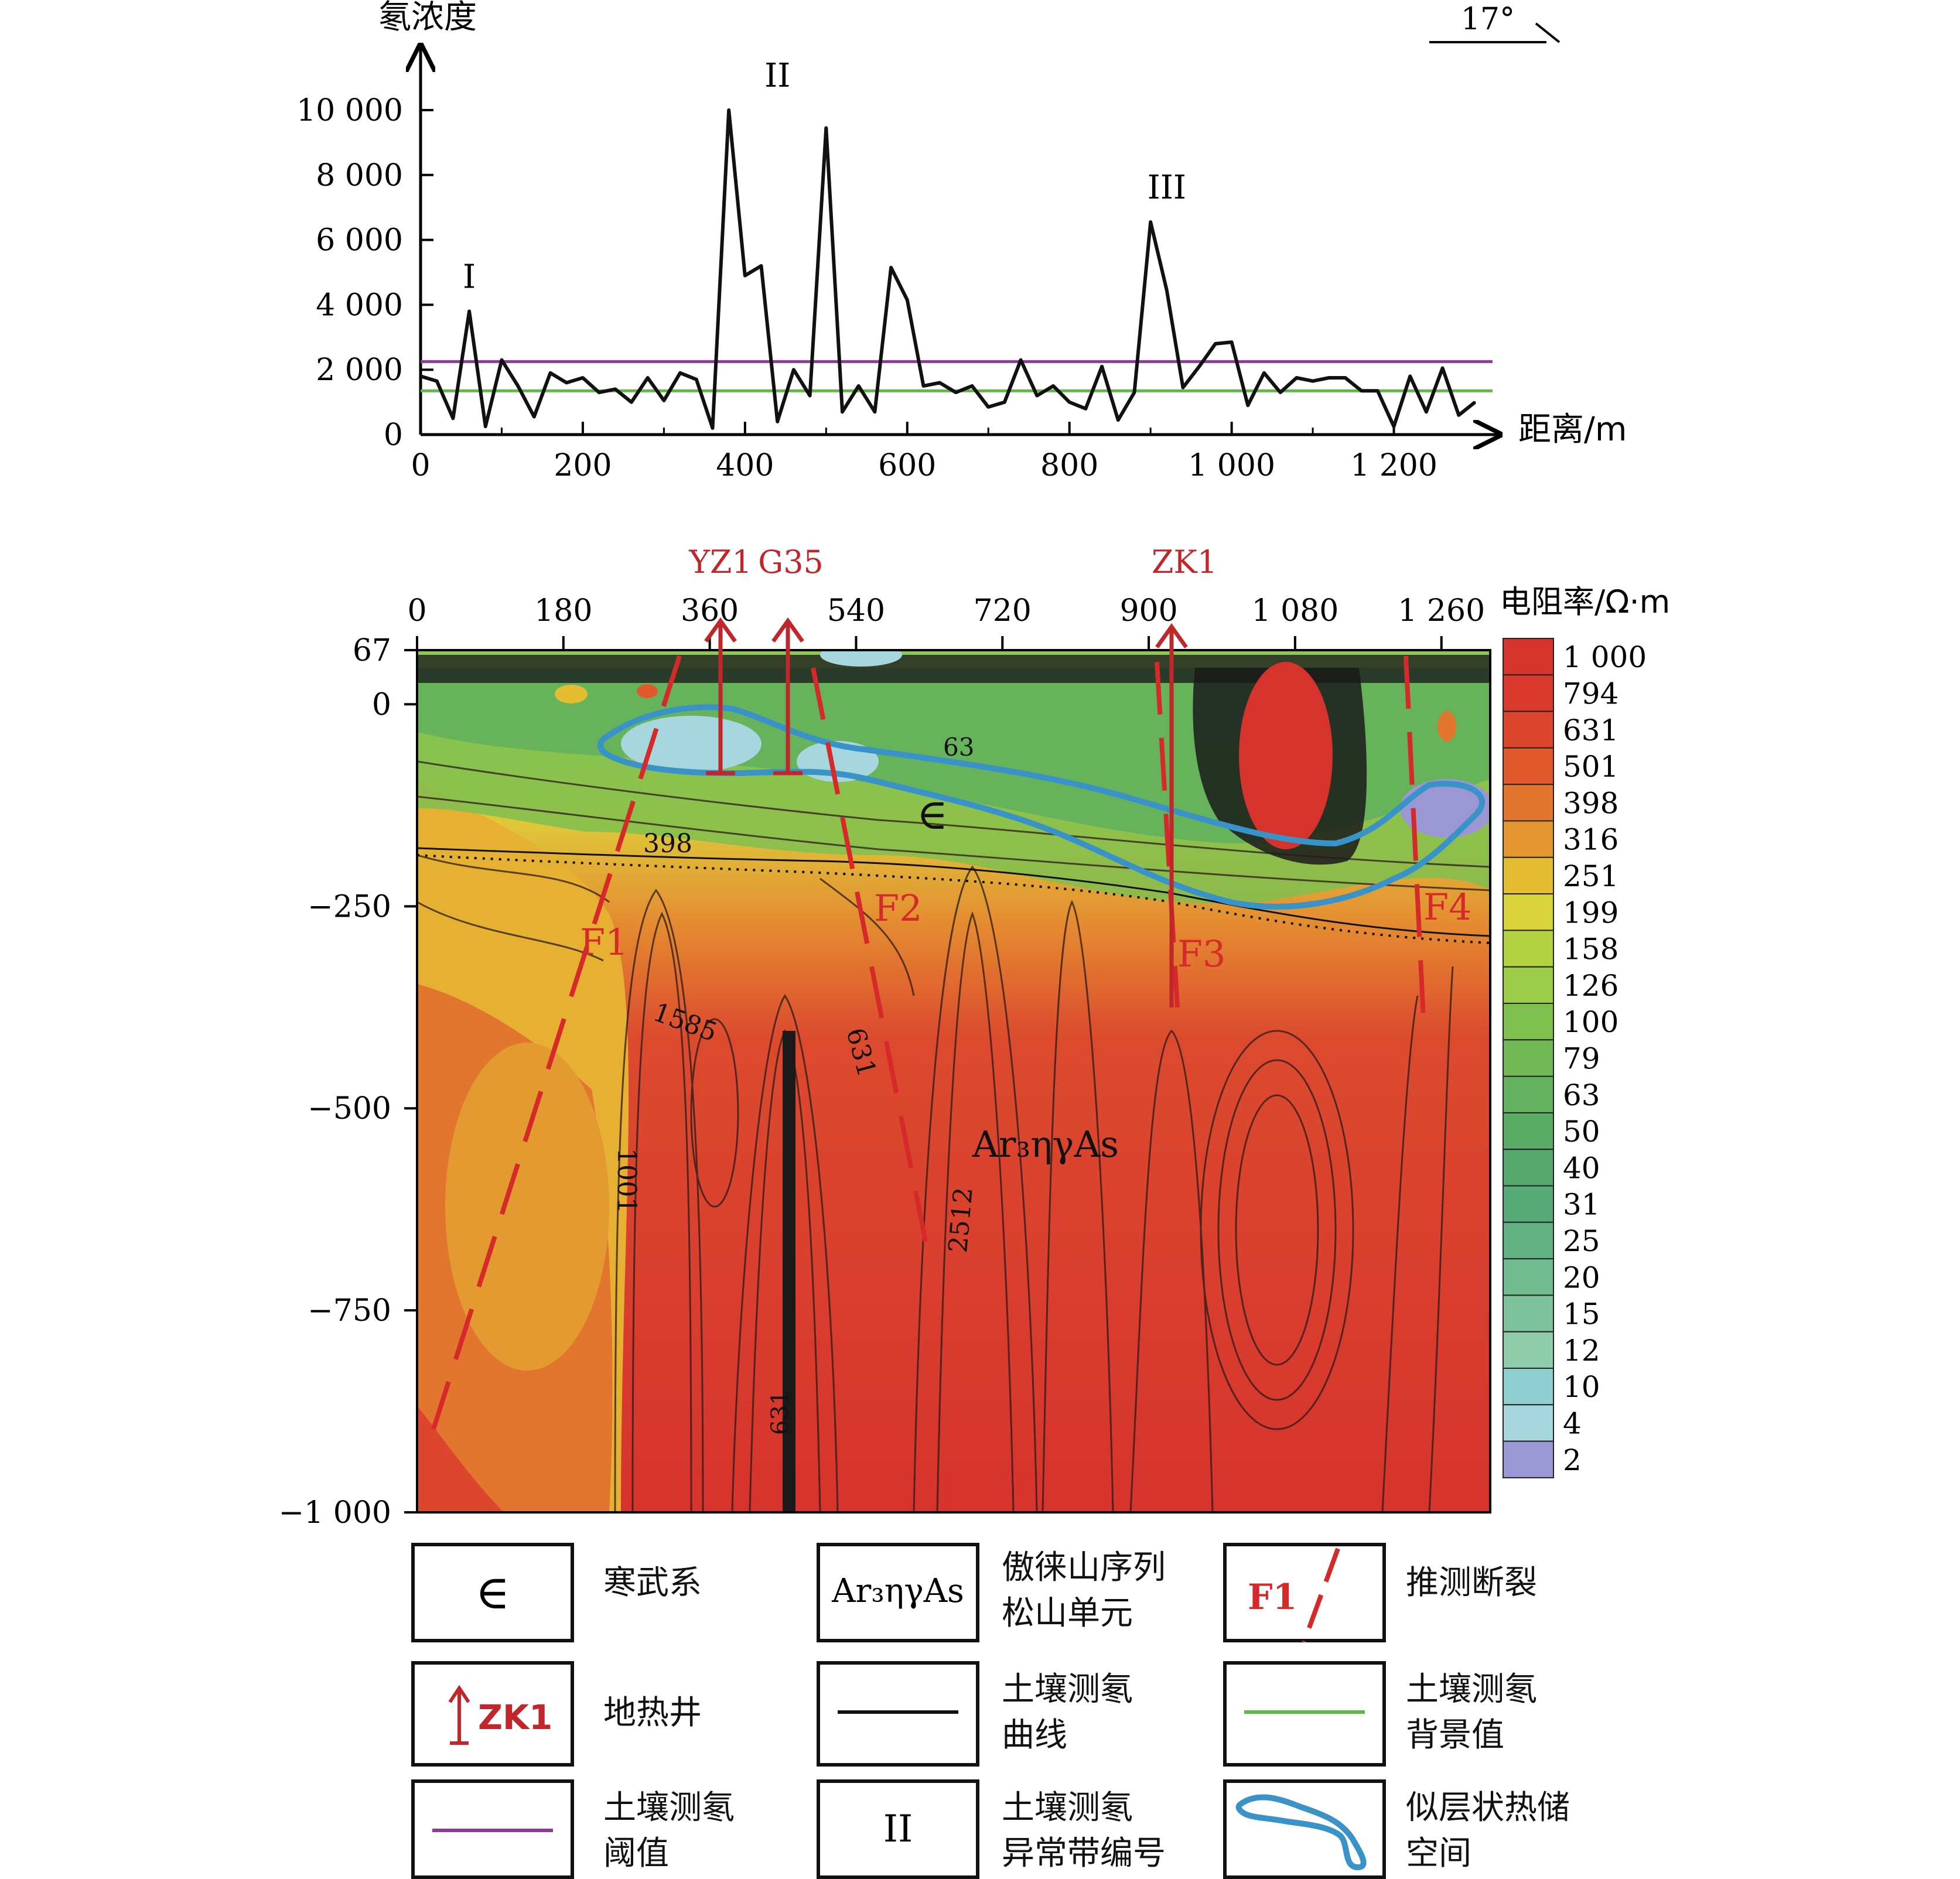 The height and width of the screenshot is (1879, 1960). I want to click on legend-granite-text: 傲徕山序列 松山单元, so click(1084, 1591).